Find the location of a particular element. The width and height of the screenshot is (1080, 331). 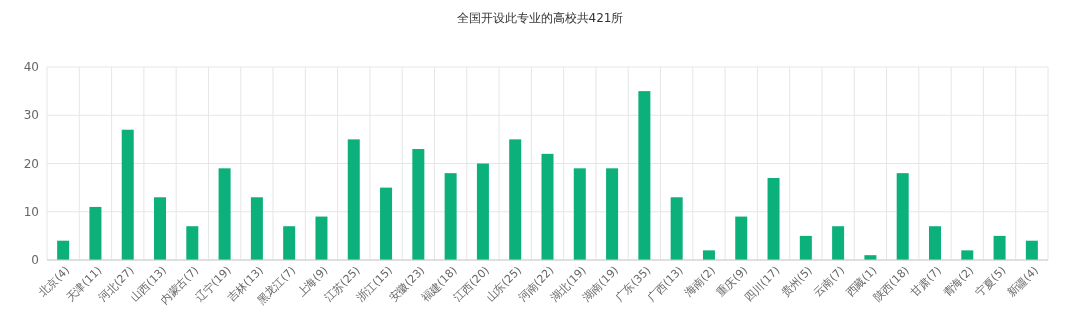

y-tick-label: 0 is located at coordinates (35, 260).